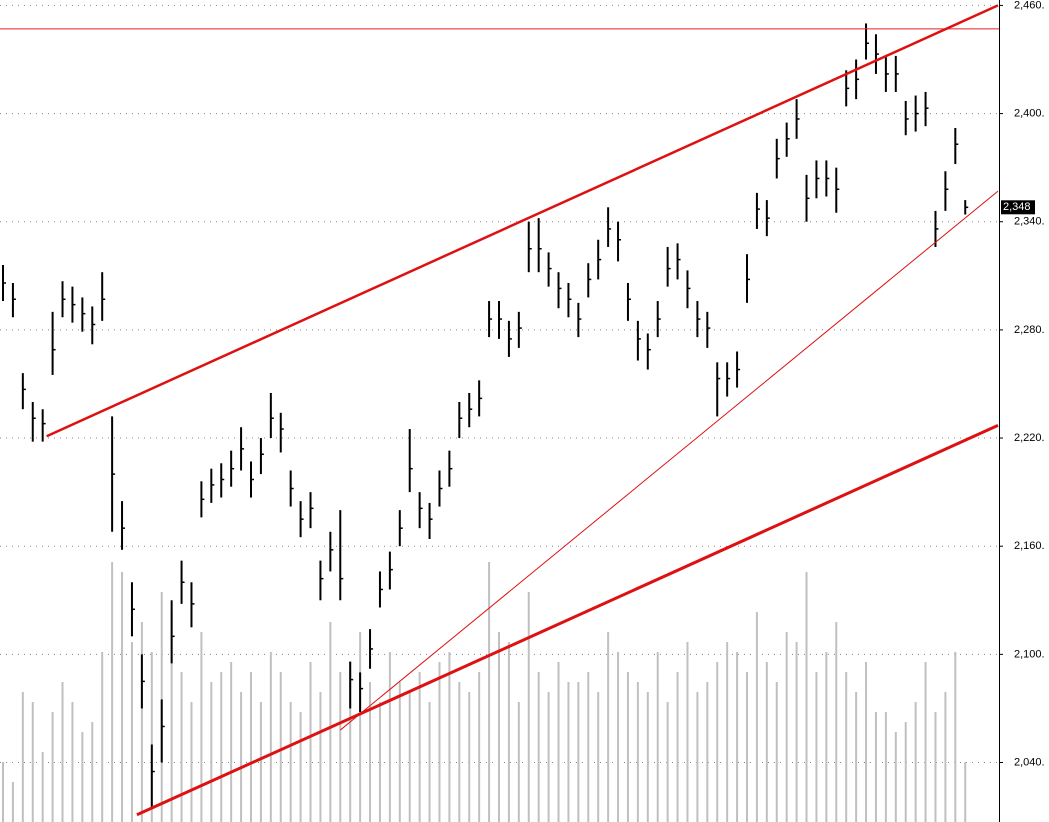  I want to click on y-tick-label: 2,100., so click(1029, 654).